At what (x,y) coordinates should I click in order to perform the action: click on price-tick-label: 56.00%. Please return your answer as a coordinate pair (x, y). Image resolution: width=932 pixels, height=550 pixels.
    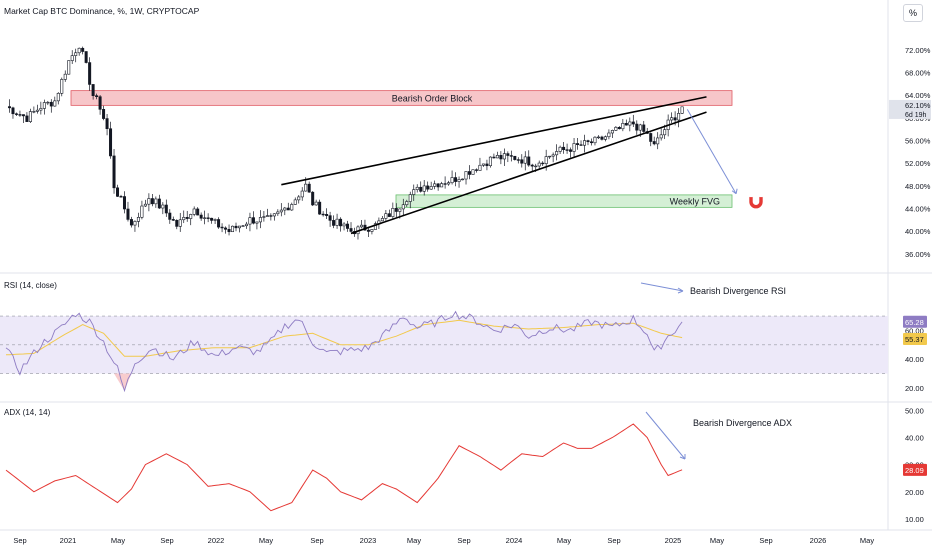
    Looking at the image, I should click on (918, 141).